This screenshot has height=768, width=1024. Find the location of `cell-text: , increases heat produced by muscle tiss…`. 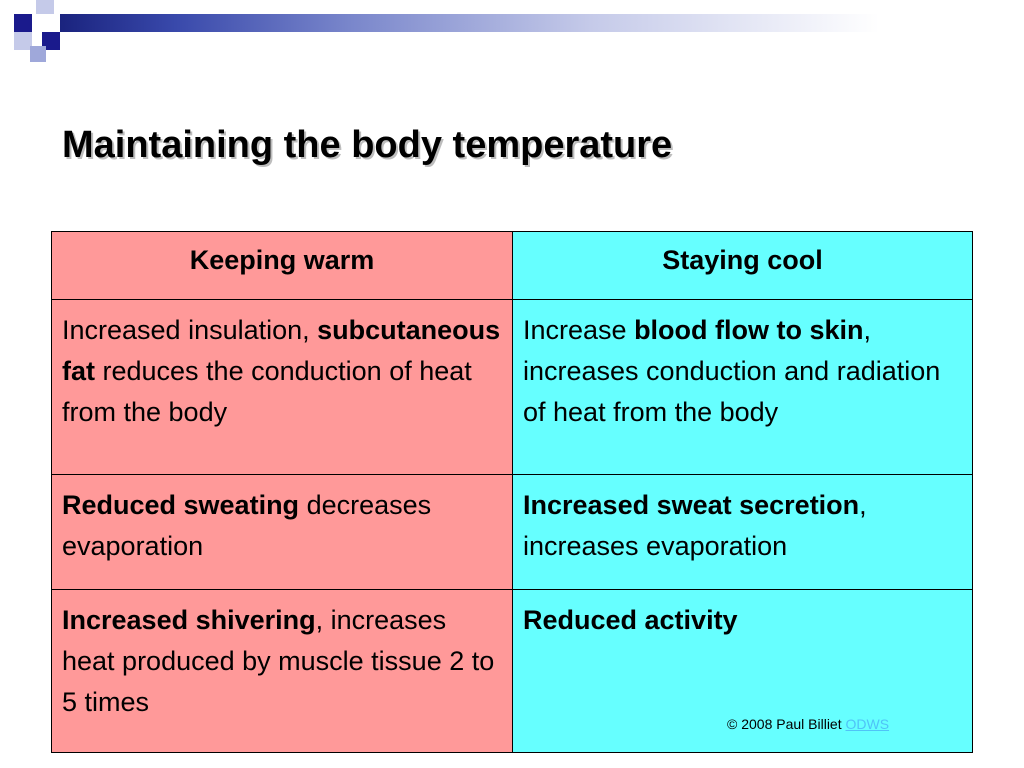

cell-text: , increases heat produced by muscle tiss… is located at coordinates (278, 661).